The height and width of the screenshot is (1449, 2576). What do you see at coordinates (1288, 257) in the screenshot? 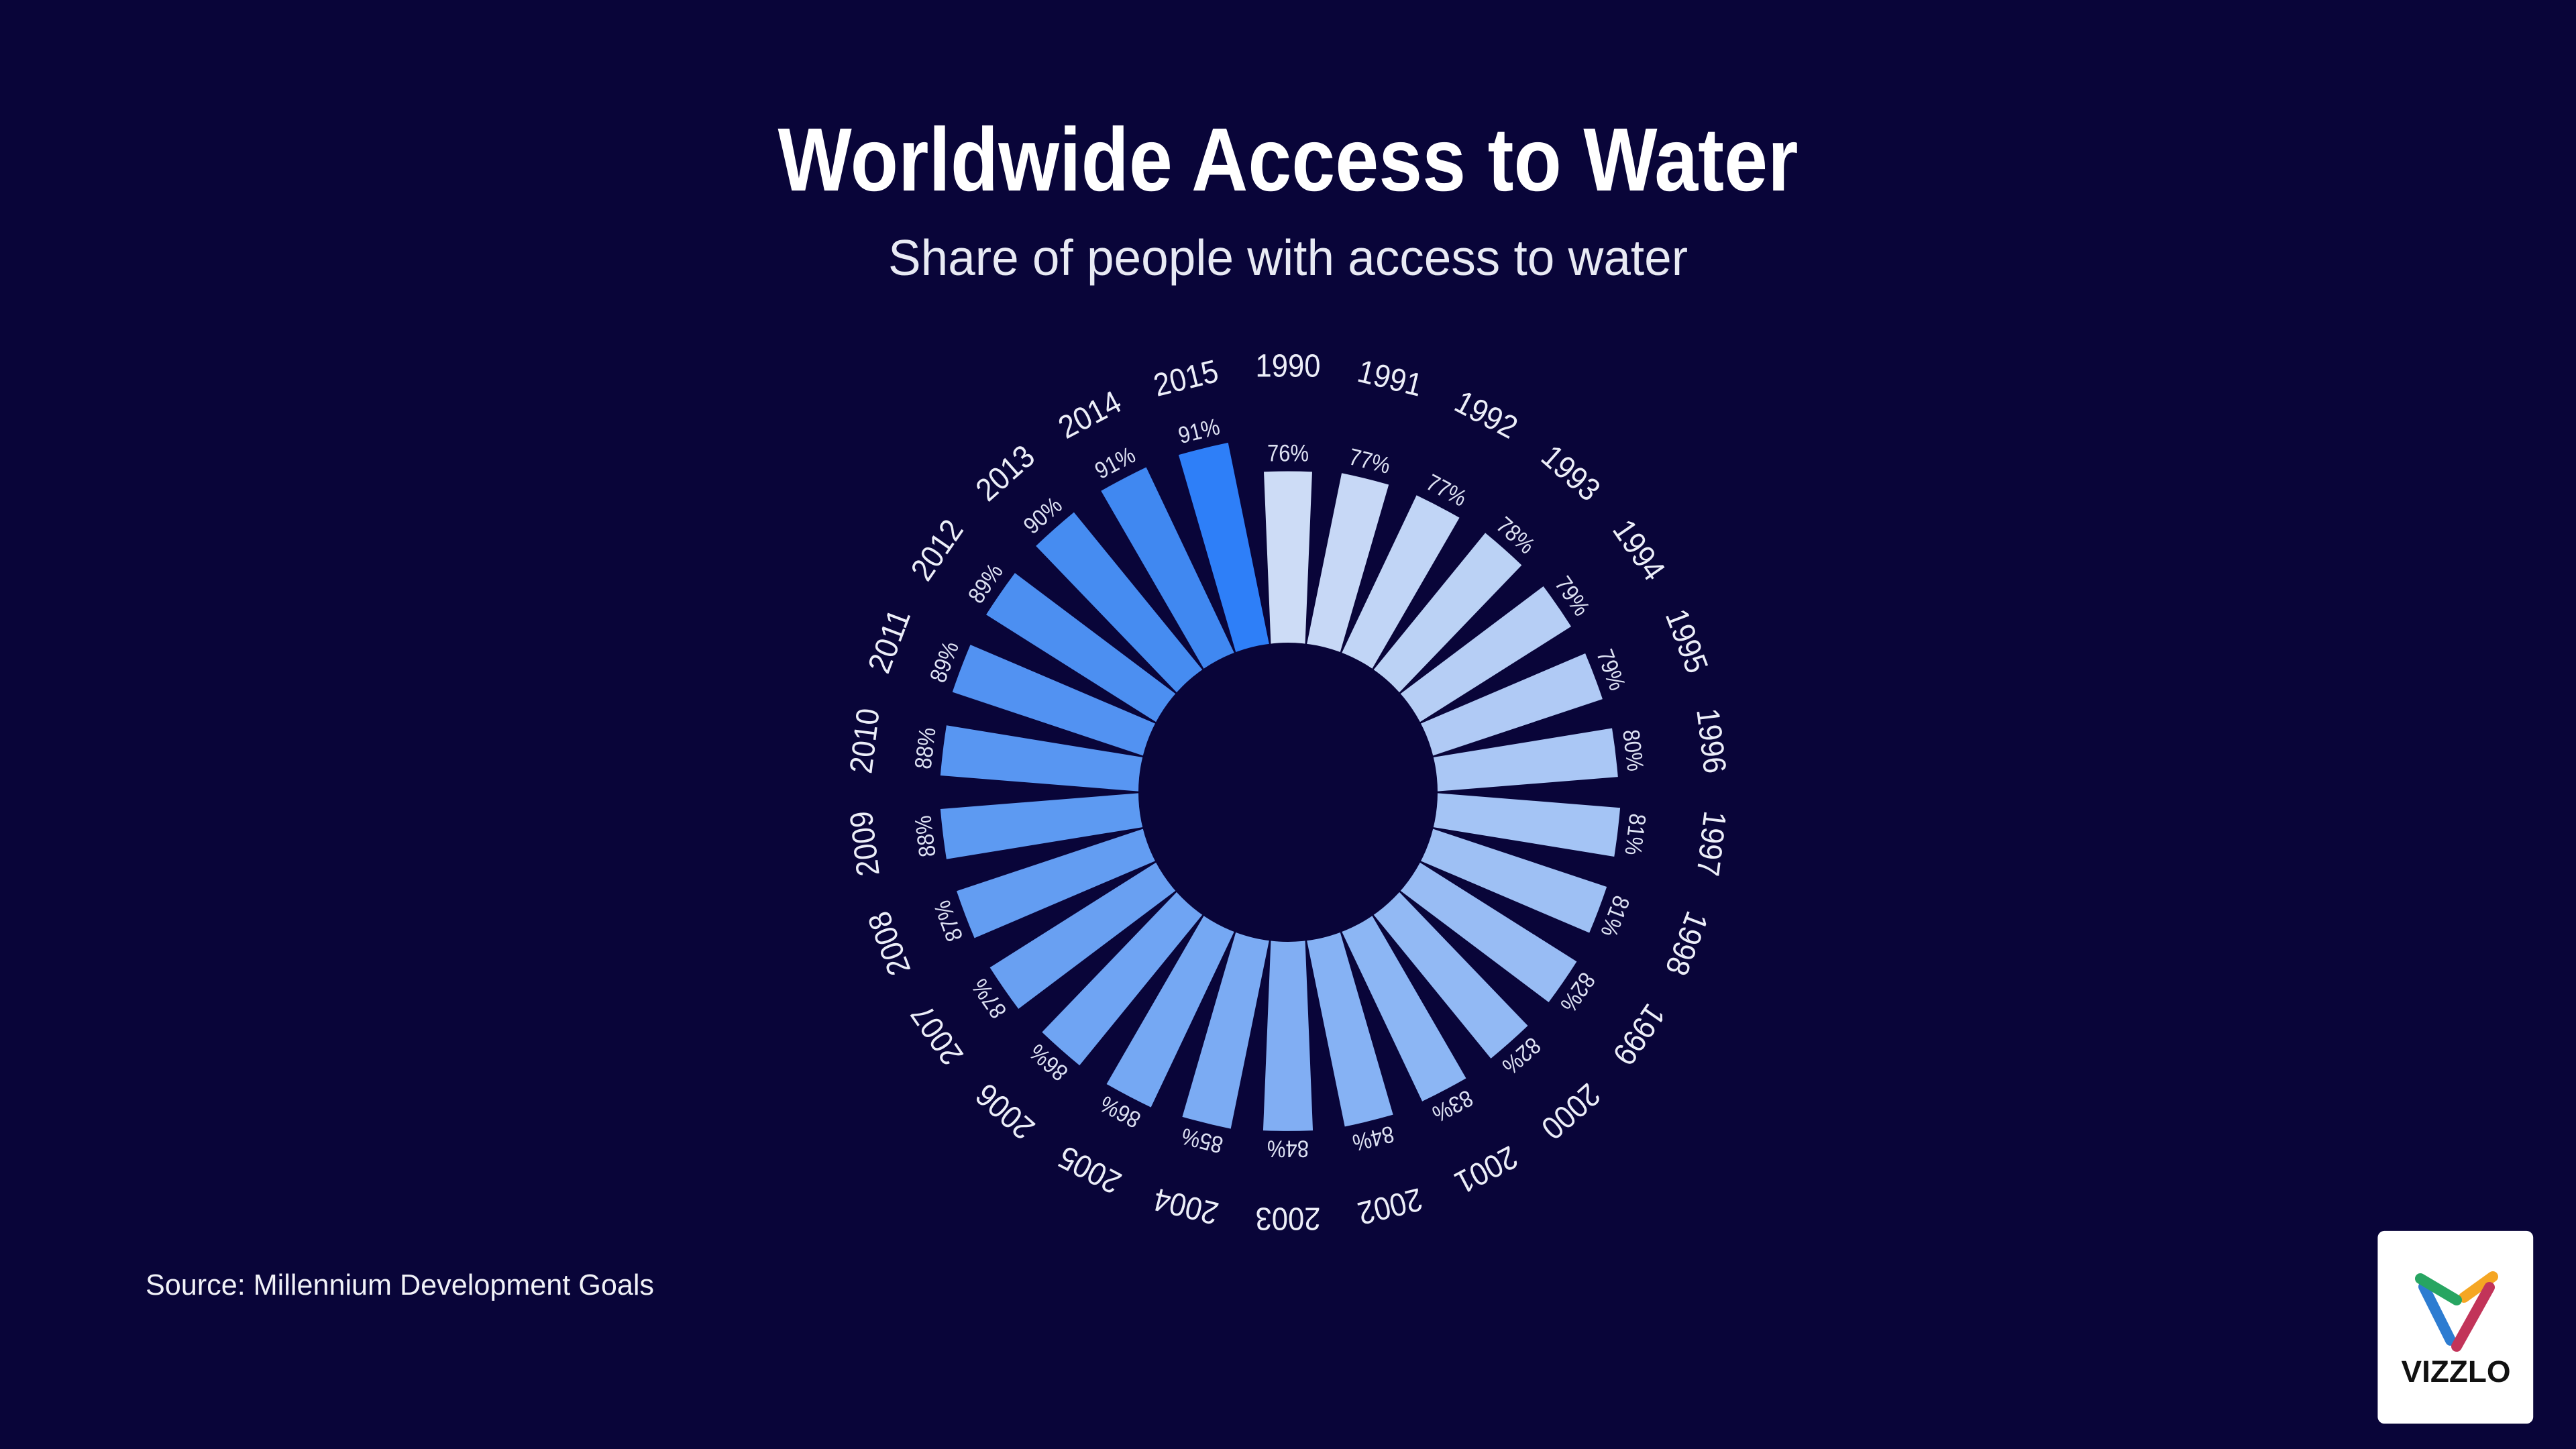
I see `svg-text:Share of people with access to: Share of people with access to water` at bounding box center [1288, 257].